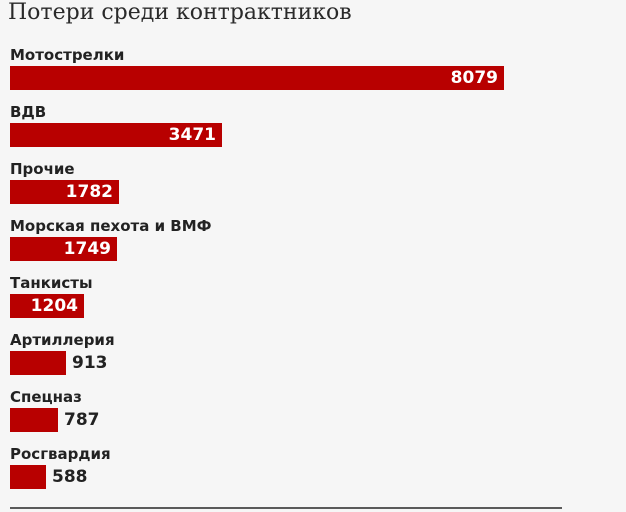 This screenshot has width=626, height=512. Describe the element at coordinates (28, 112) in the screenshot. I see `category-label: ВДВ` at that location.